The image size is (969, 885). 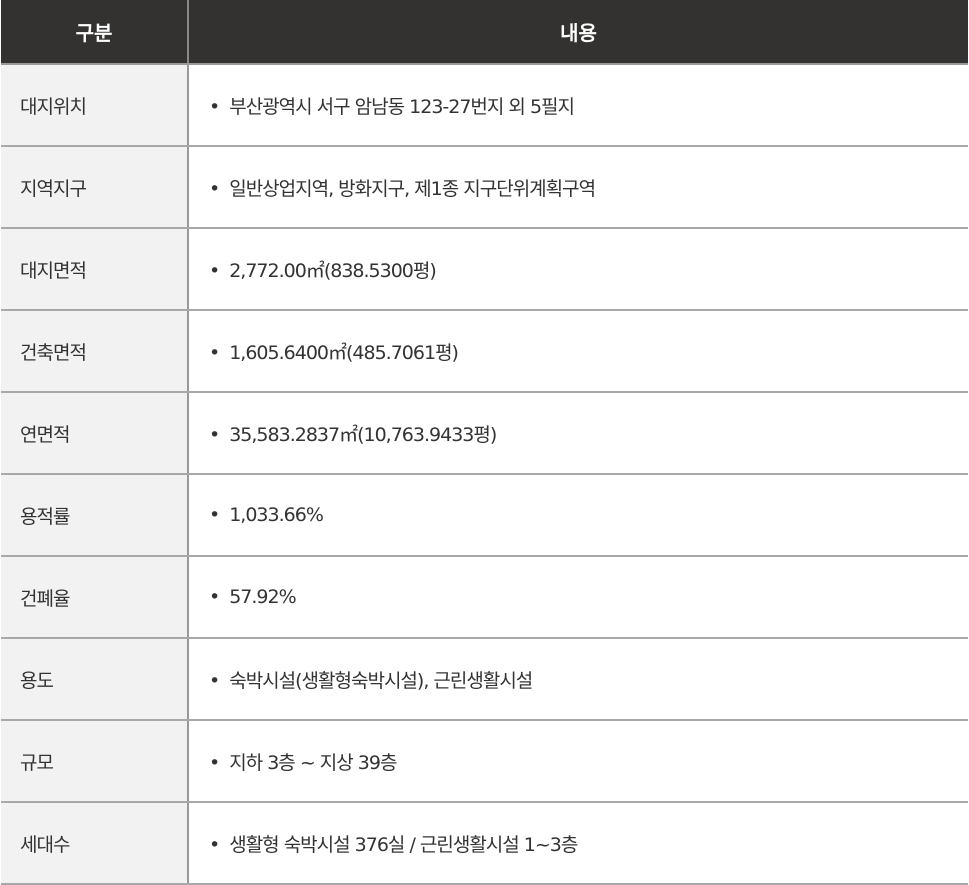 What do you see at coordinates (403, 844) in the screenshot?
I see `row-value-text: 생활형 숙박시설 376실 / 근린생활시설 1~3층` at bounding box center [403, 844].